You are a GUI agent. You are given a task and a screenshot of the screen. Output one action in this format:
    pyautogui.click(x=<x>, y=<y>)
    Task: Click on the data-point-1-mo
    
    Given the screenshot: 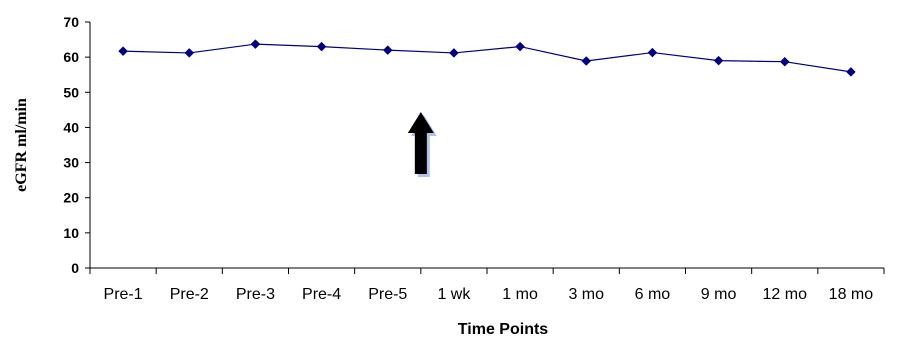 What is the action you would take?
    pyautogui.click(x=520, y=46)
    